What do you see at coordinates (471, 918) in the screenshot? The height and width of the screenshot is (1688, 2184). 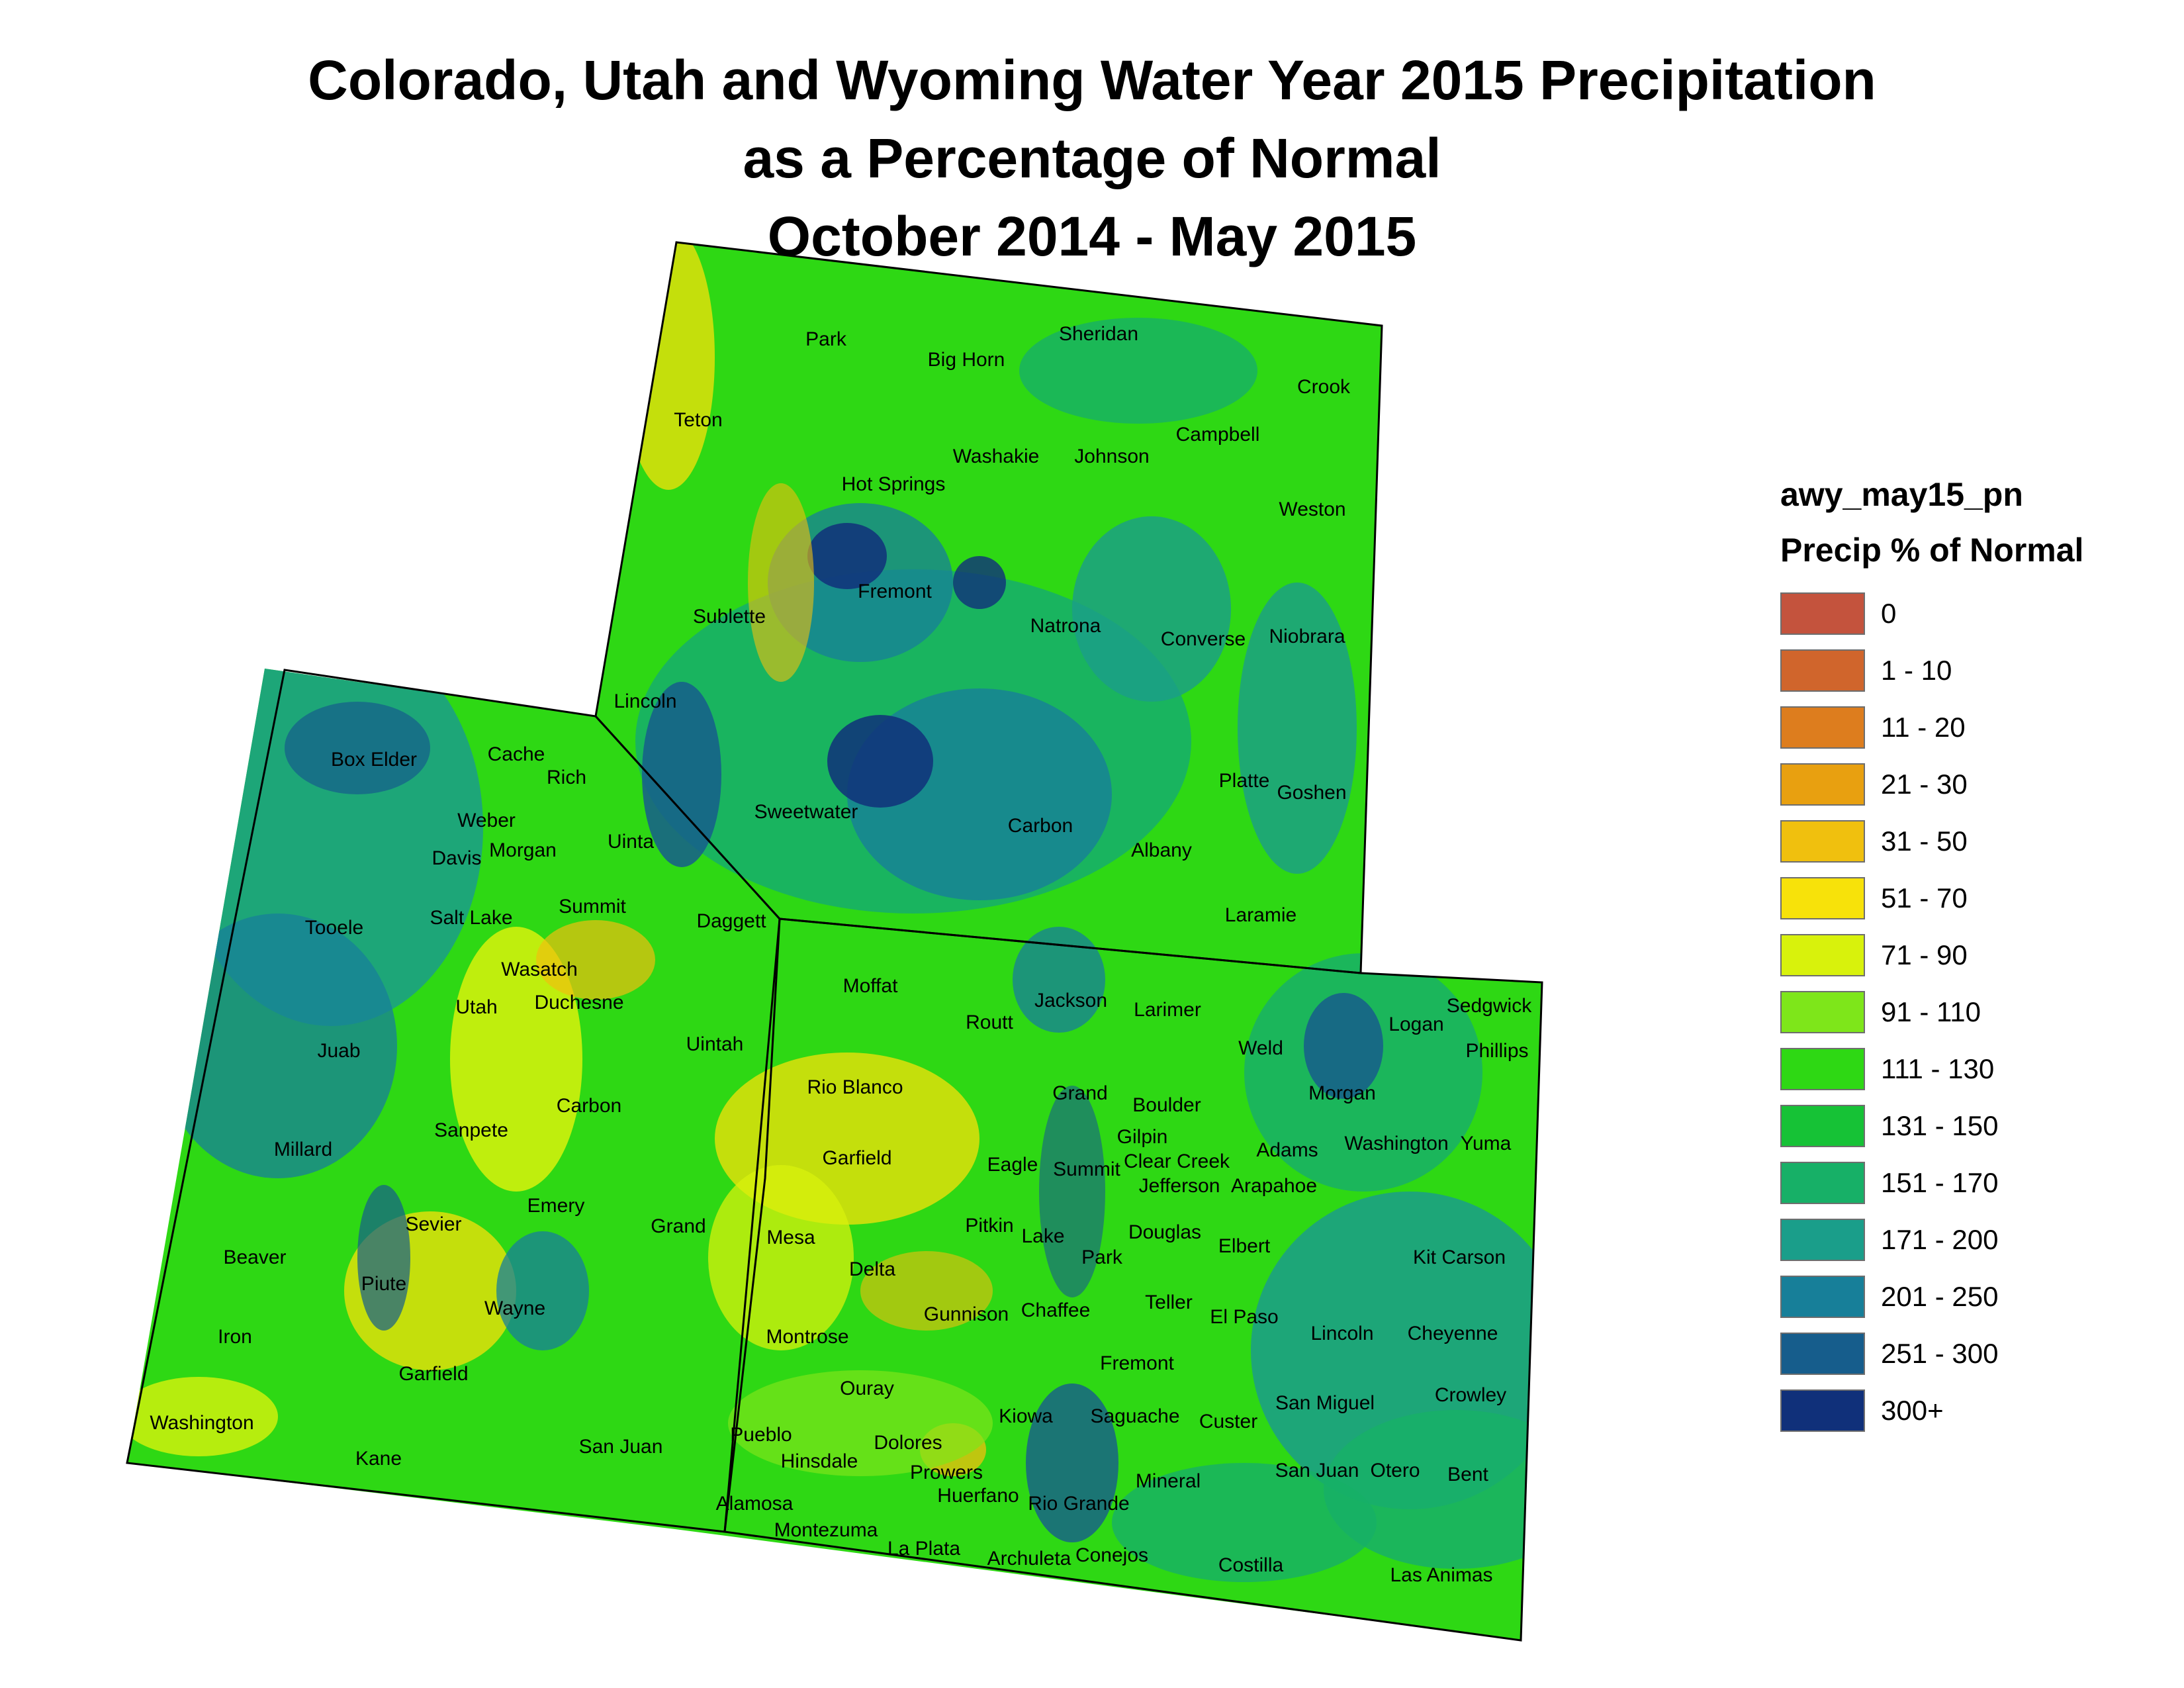 I see `county-label: Salt Lake` at bounding box center [471, 918].